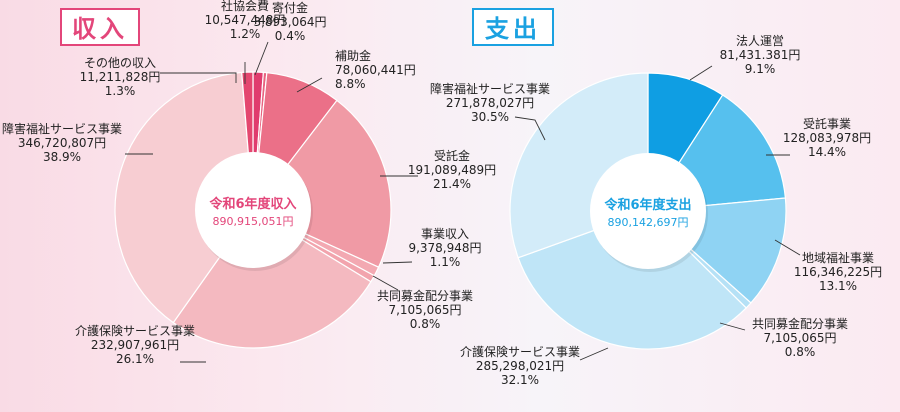 This screenshot has width=900, height=412. Describe the element at coordinates (838, 271) in the screenshot. I see `pie-1-label-2: 地域福祉事業 116,346,225円 13.1%` at that location.